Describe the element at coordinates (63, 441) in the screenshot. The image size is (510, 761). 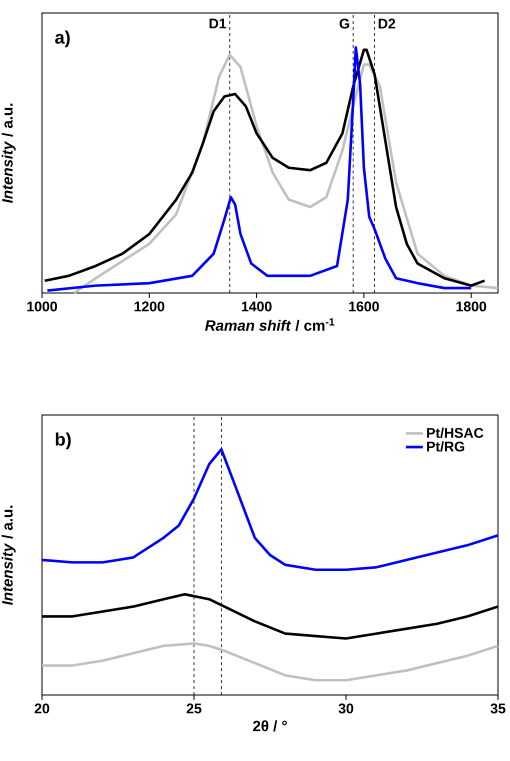
I see `text: b)` at that location.